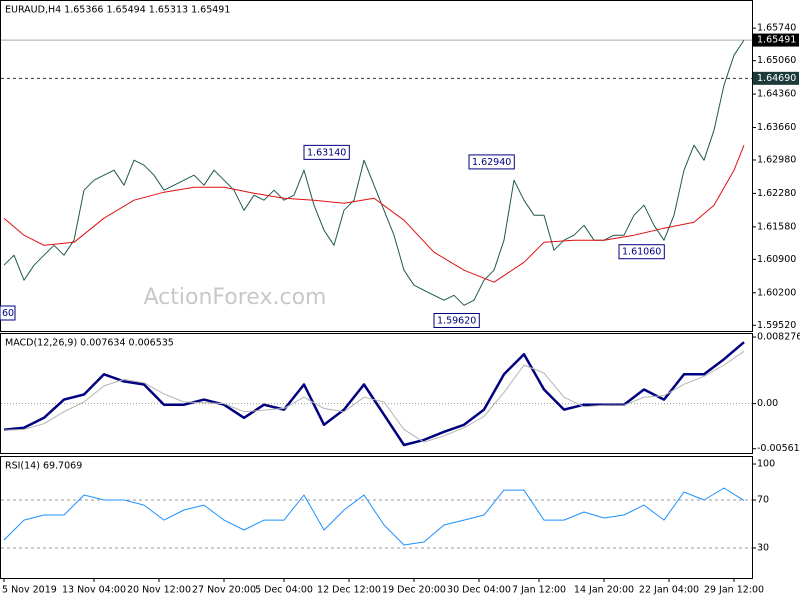 The image size is (800, 600). I want to click on price-label: 1.64690, so click(776, 78).